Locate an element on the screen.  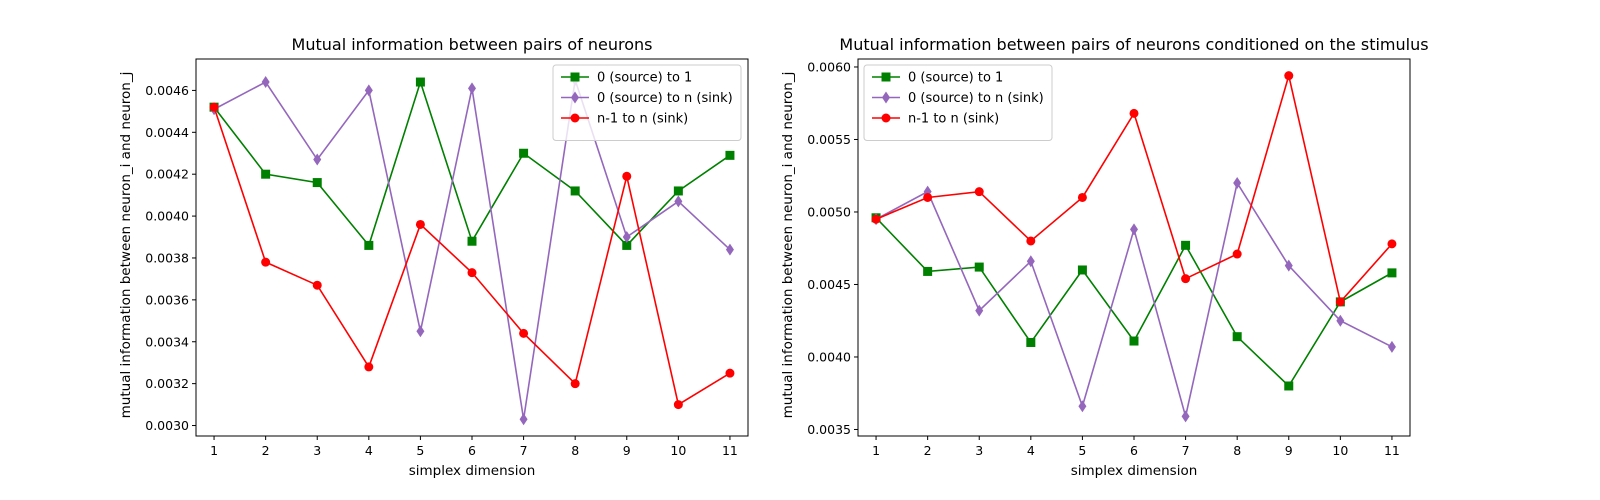
left-legend-item: 0 (source) to n (sink) is located at coordinates (647, 98).